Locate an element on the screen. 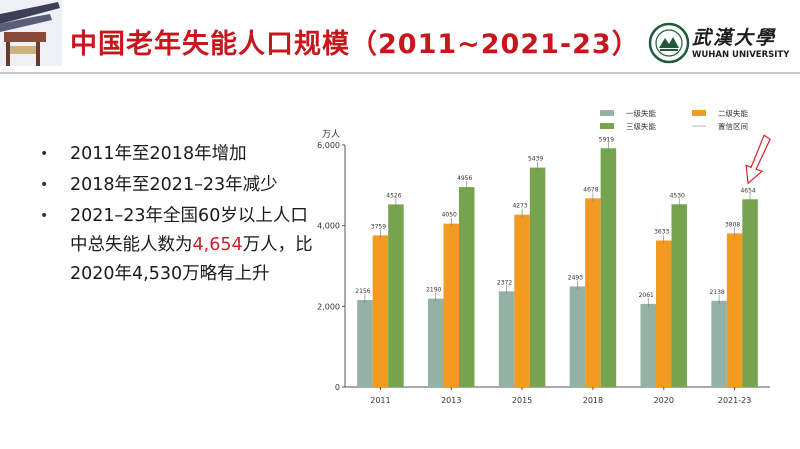  x-tick-label: 2013 is located at coordinates (451, 400).